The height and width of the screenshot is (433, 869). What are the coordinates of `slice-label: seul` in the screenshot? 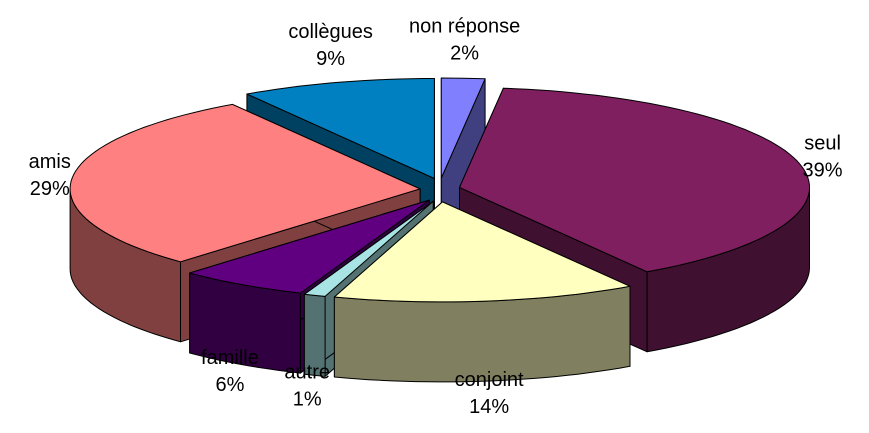 It's located at (822, 144).